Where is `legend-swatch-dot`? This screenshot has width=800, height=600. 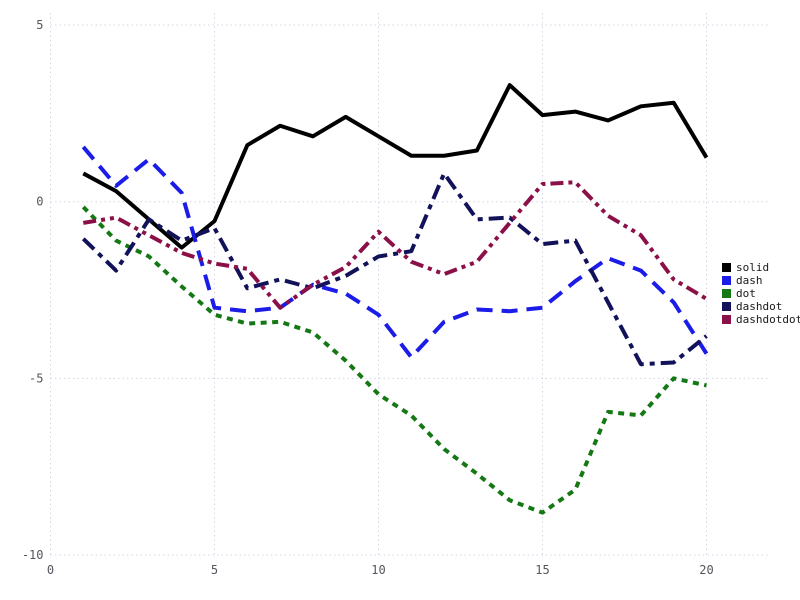 legend-swatch-dot is located at coordinates (726, 293).